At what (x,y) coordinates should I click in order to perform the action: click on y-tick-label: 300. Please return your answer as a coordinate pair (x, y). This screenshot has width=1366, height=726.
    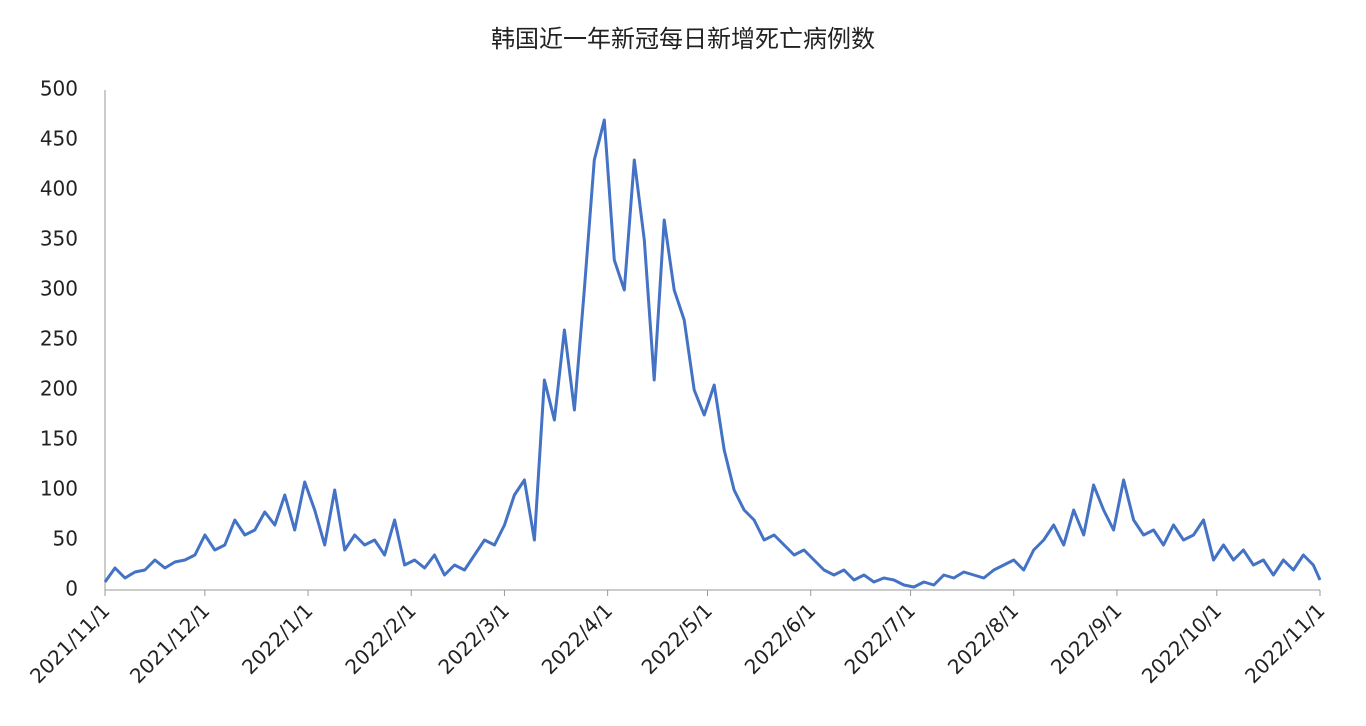
    Looking at the image, I should click on (59, 289).